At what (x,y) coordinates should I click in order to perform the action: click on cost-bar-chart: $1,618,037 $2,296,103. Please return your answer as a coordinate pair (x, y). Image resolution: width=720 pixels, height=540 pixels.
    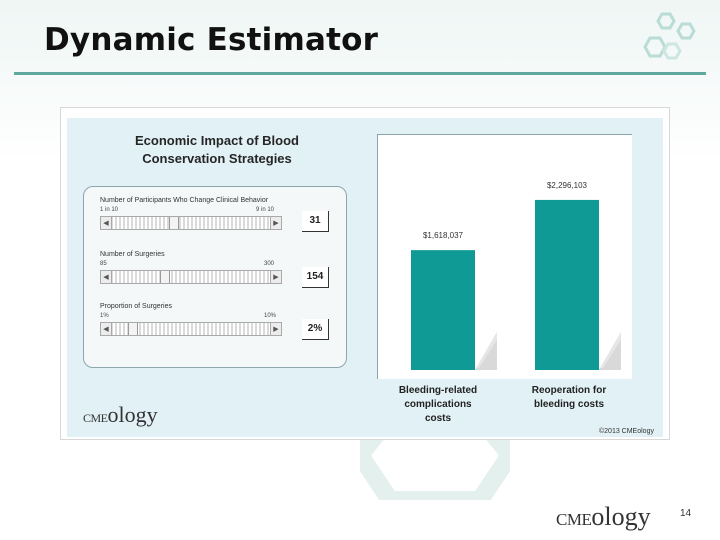
    Looking at the image, I should click on (516, 275).